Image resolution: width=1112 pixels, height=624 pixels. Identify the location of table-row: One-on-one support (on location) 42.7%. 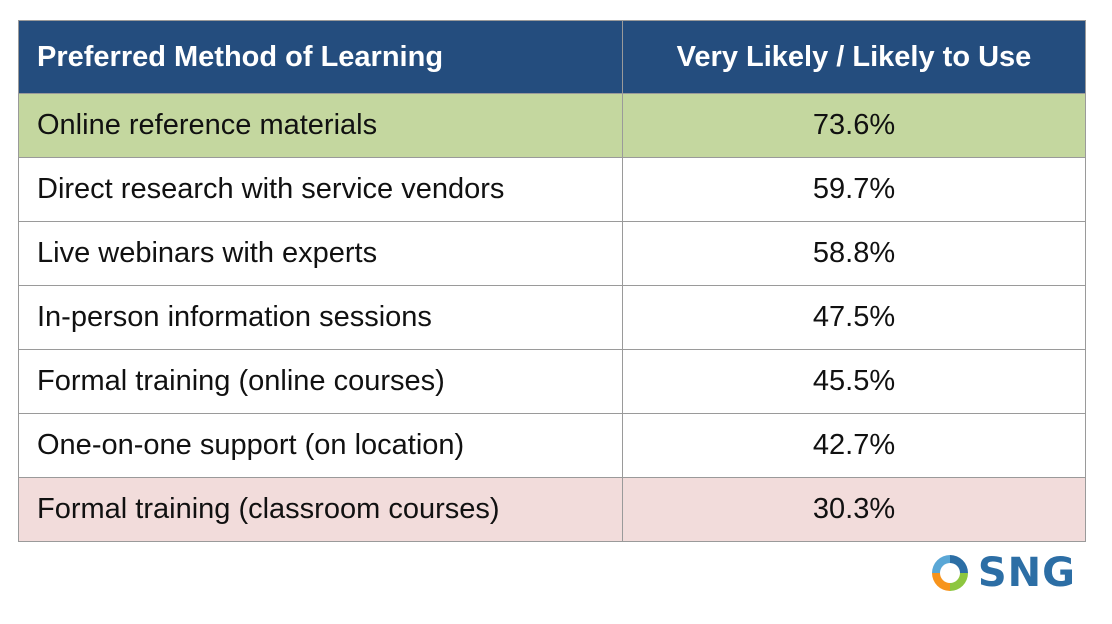
(552, 445).